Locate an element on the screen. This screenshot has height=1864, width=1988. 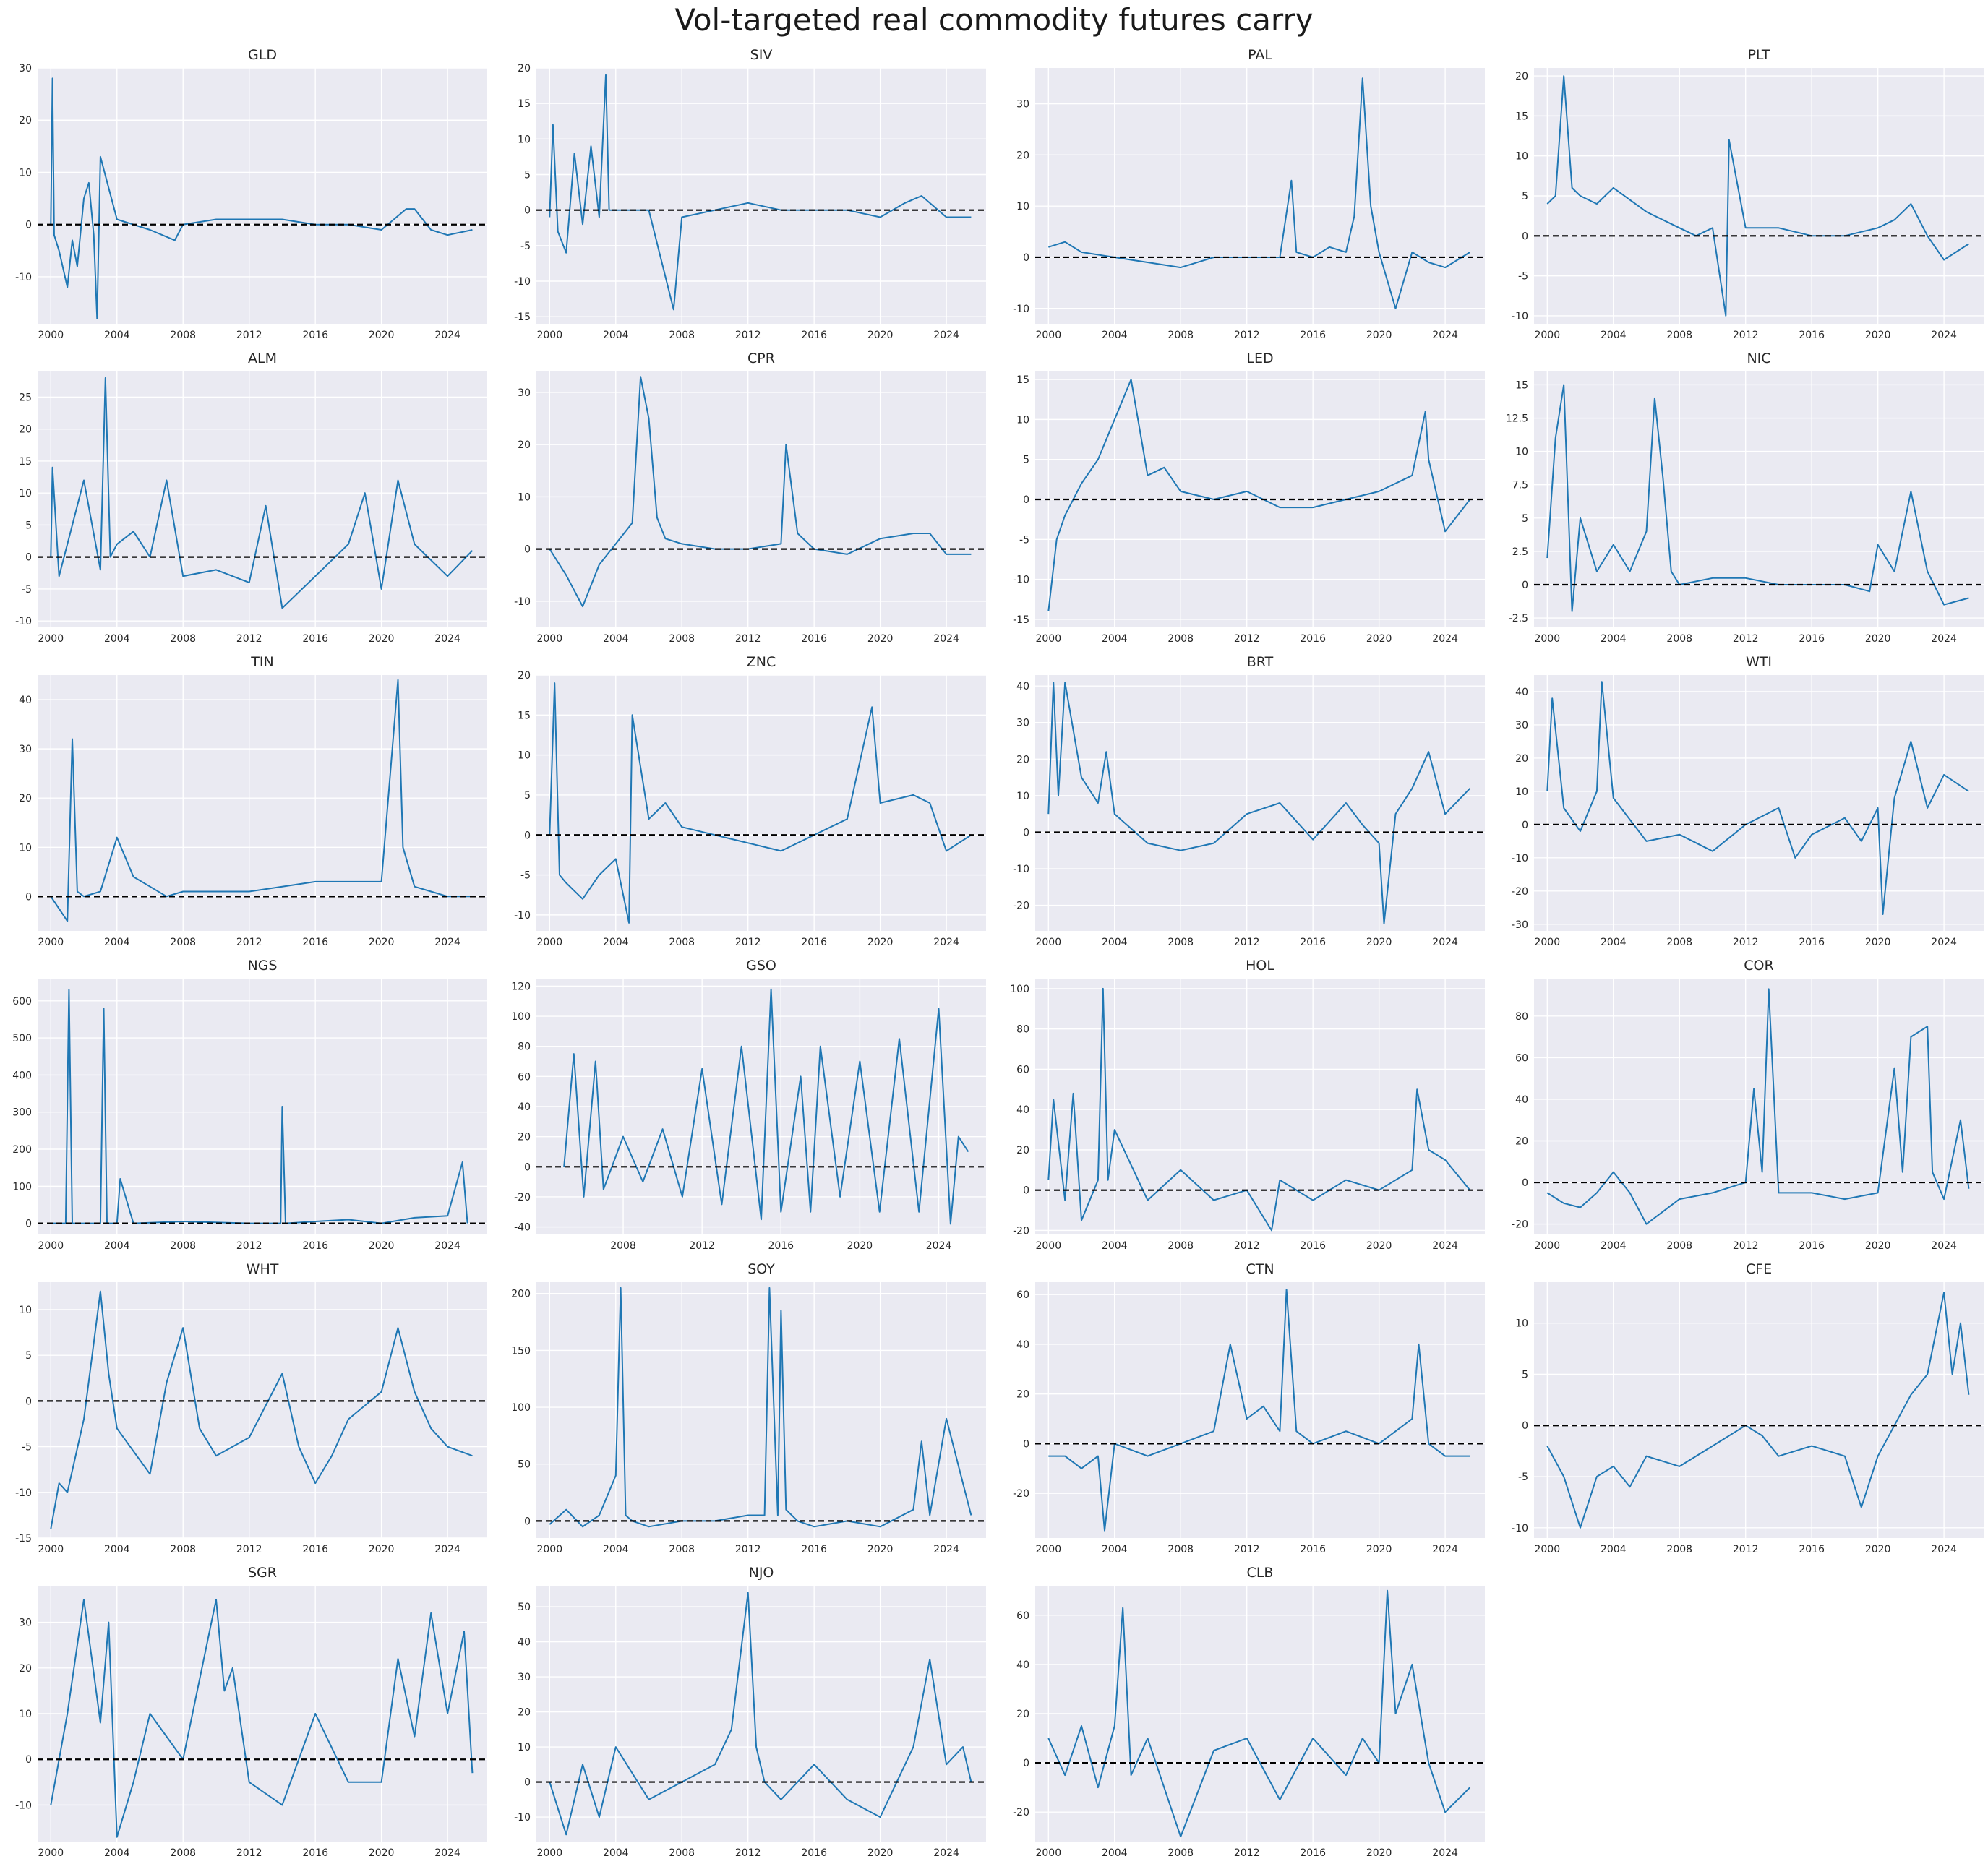
y-tick-label: 150 is located at coordinates (521, 1351).